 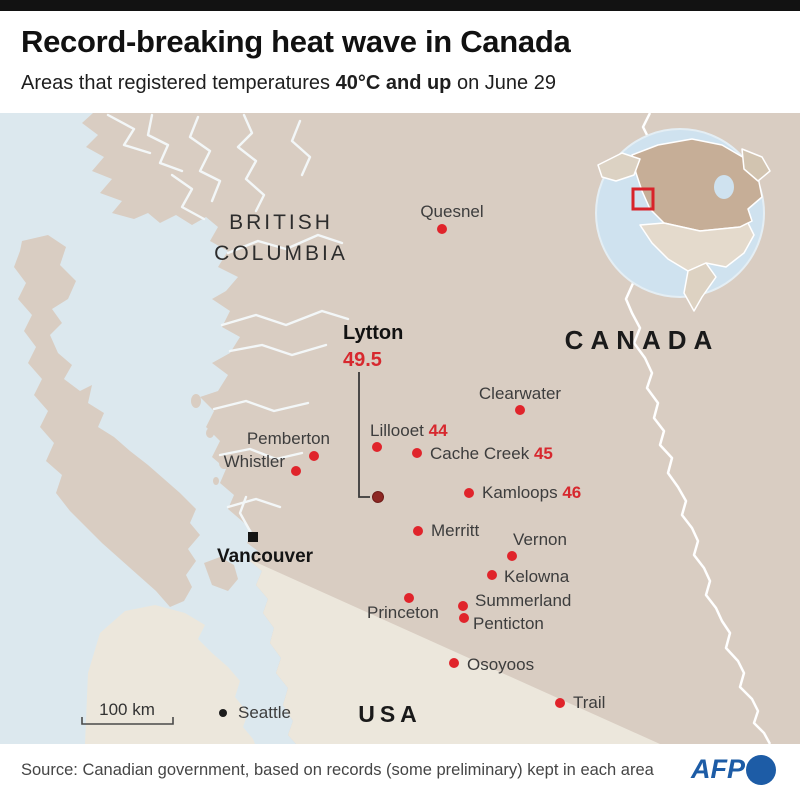 What do you see at coordinates (364, 435) in the screenshot?
I see `lytton-connector-line` at bounding box center [364, 435].